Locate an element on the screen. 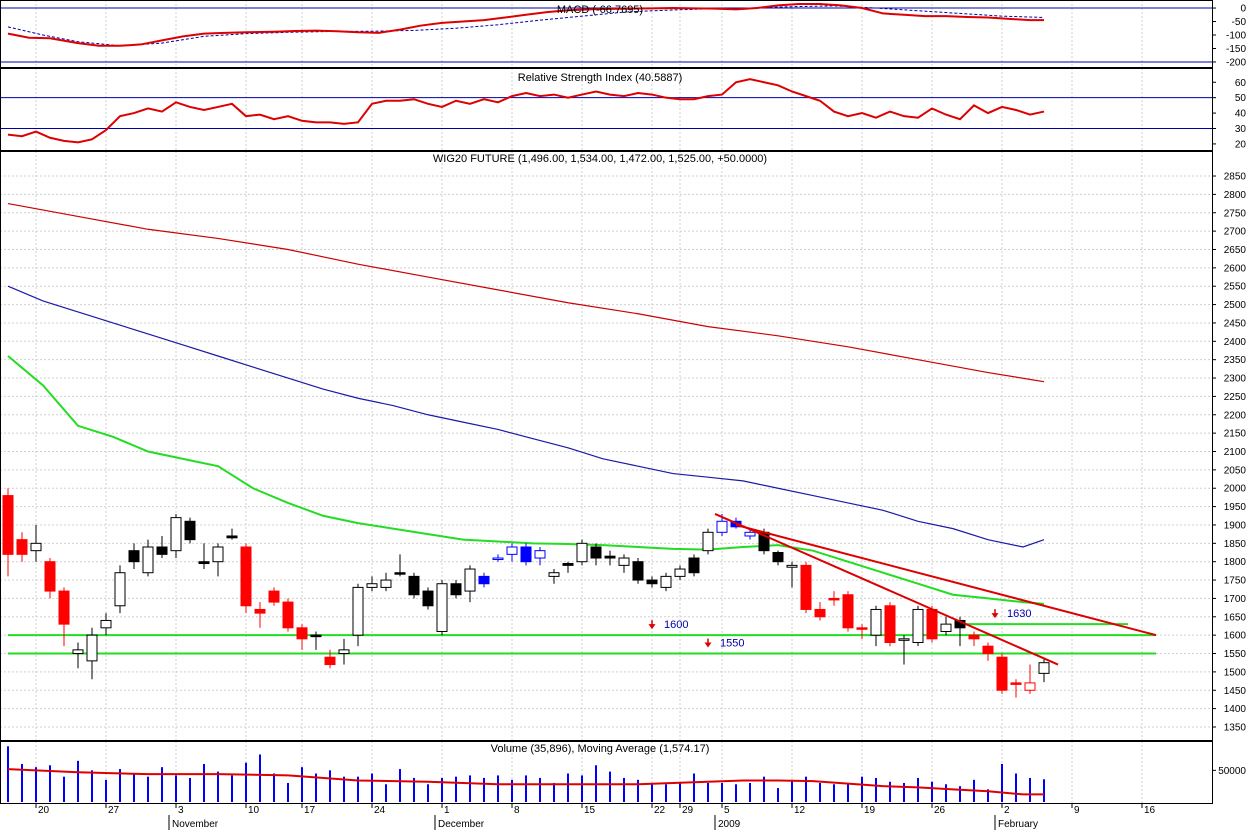  volume-frame is located at coordinates (606, 772).